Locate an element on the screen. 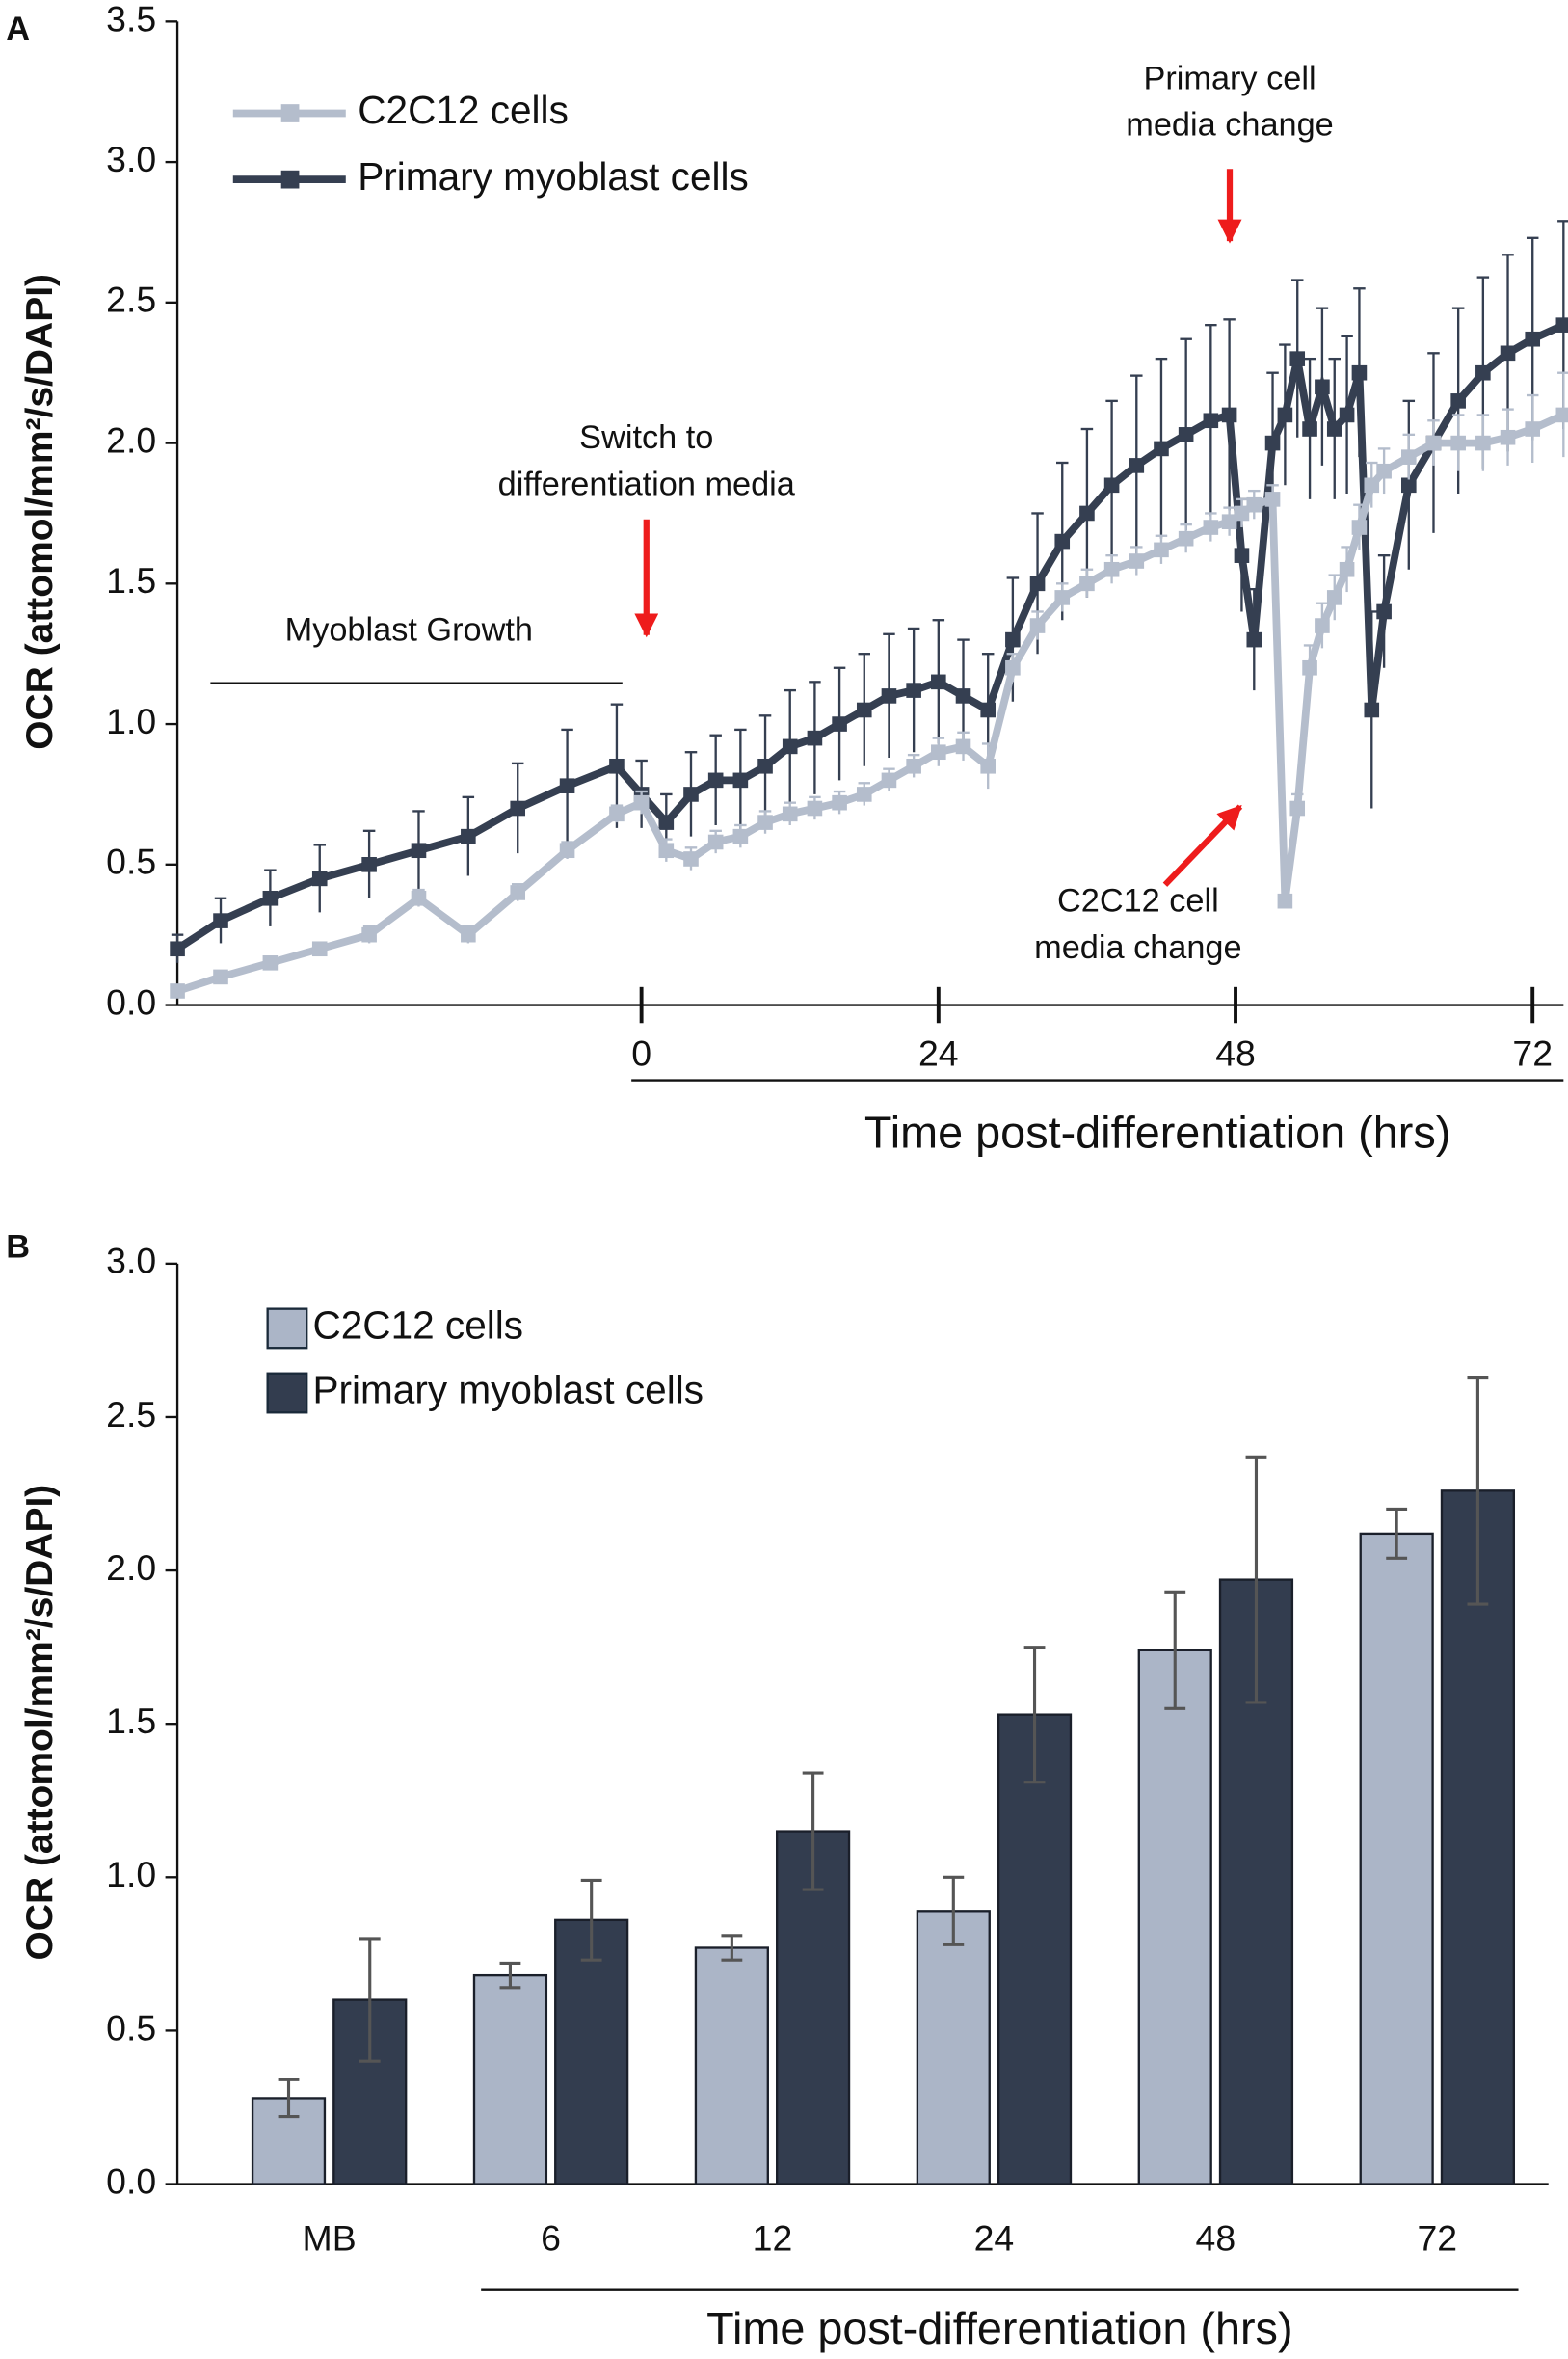  x-axis-label: Time post-differentiation (hrs) is located at coordinates (999, 2328).